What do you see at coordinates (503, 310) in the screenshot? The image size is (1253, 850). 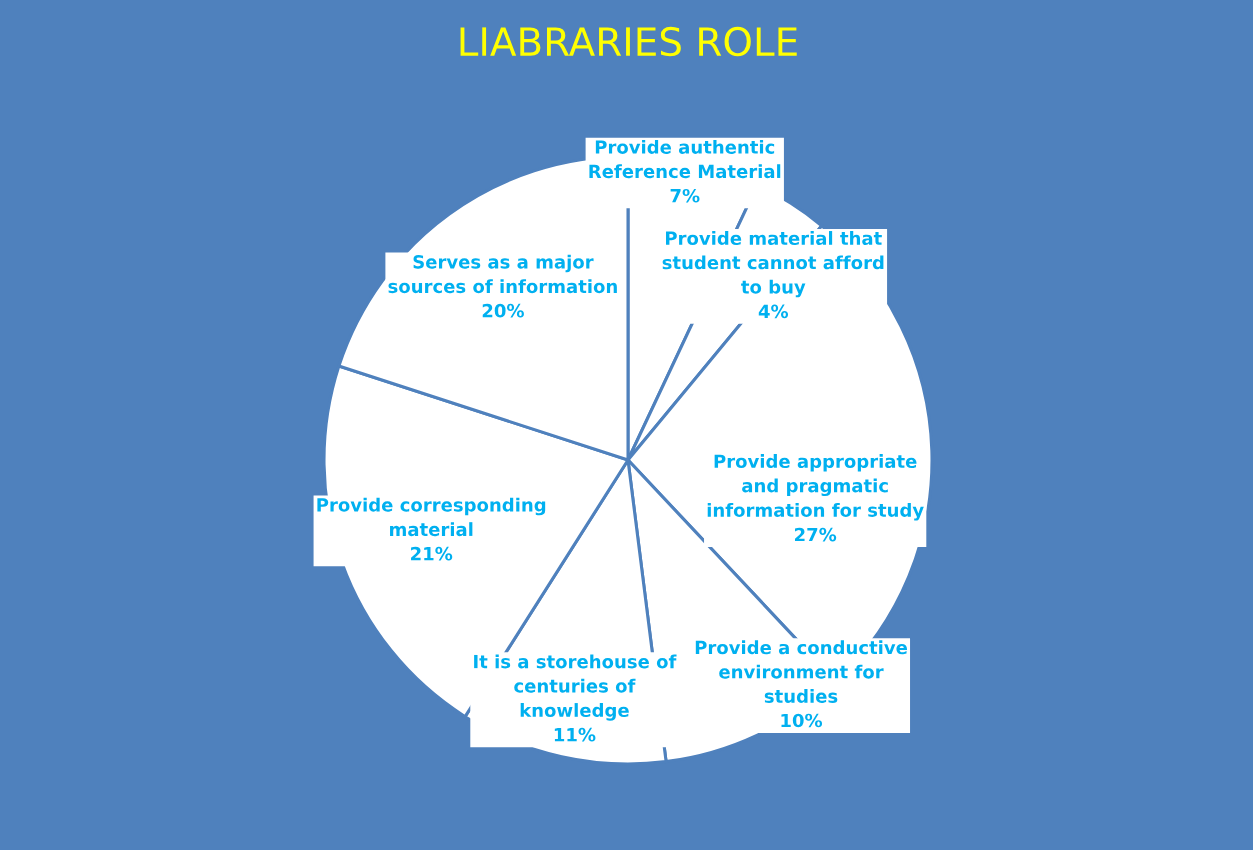 I see `data-label: 20%` at bounding box center [503, 310].